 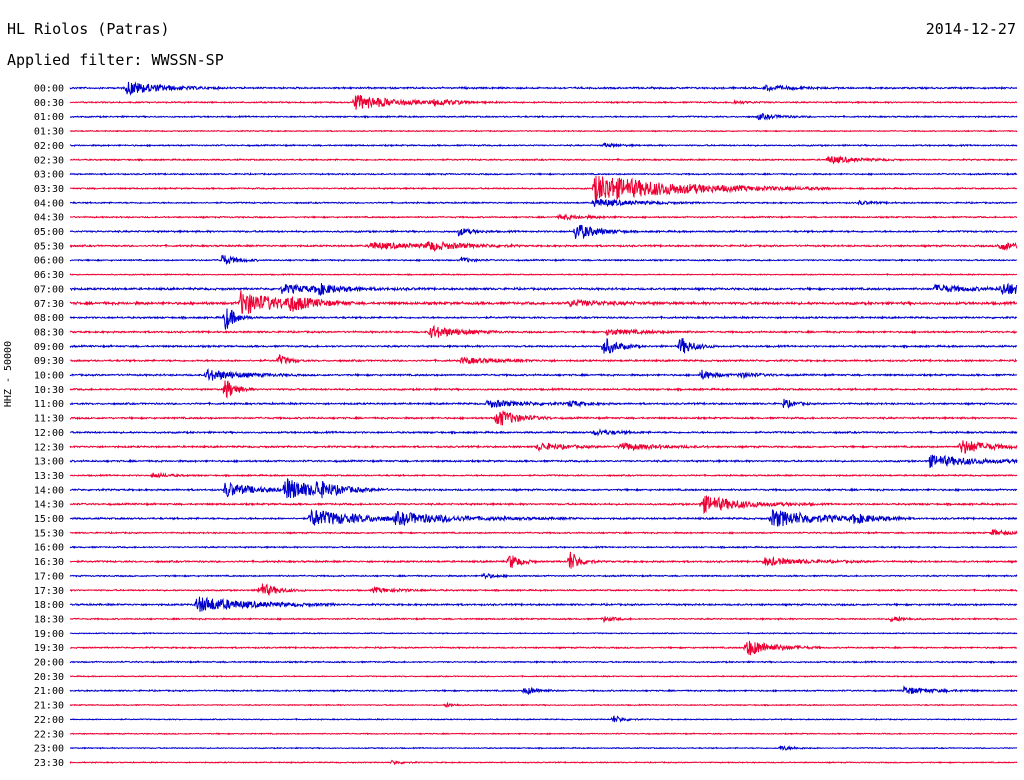 I want to click on time-tick-label: 17:00, so click(x=49, y=576).